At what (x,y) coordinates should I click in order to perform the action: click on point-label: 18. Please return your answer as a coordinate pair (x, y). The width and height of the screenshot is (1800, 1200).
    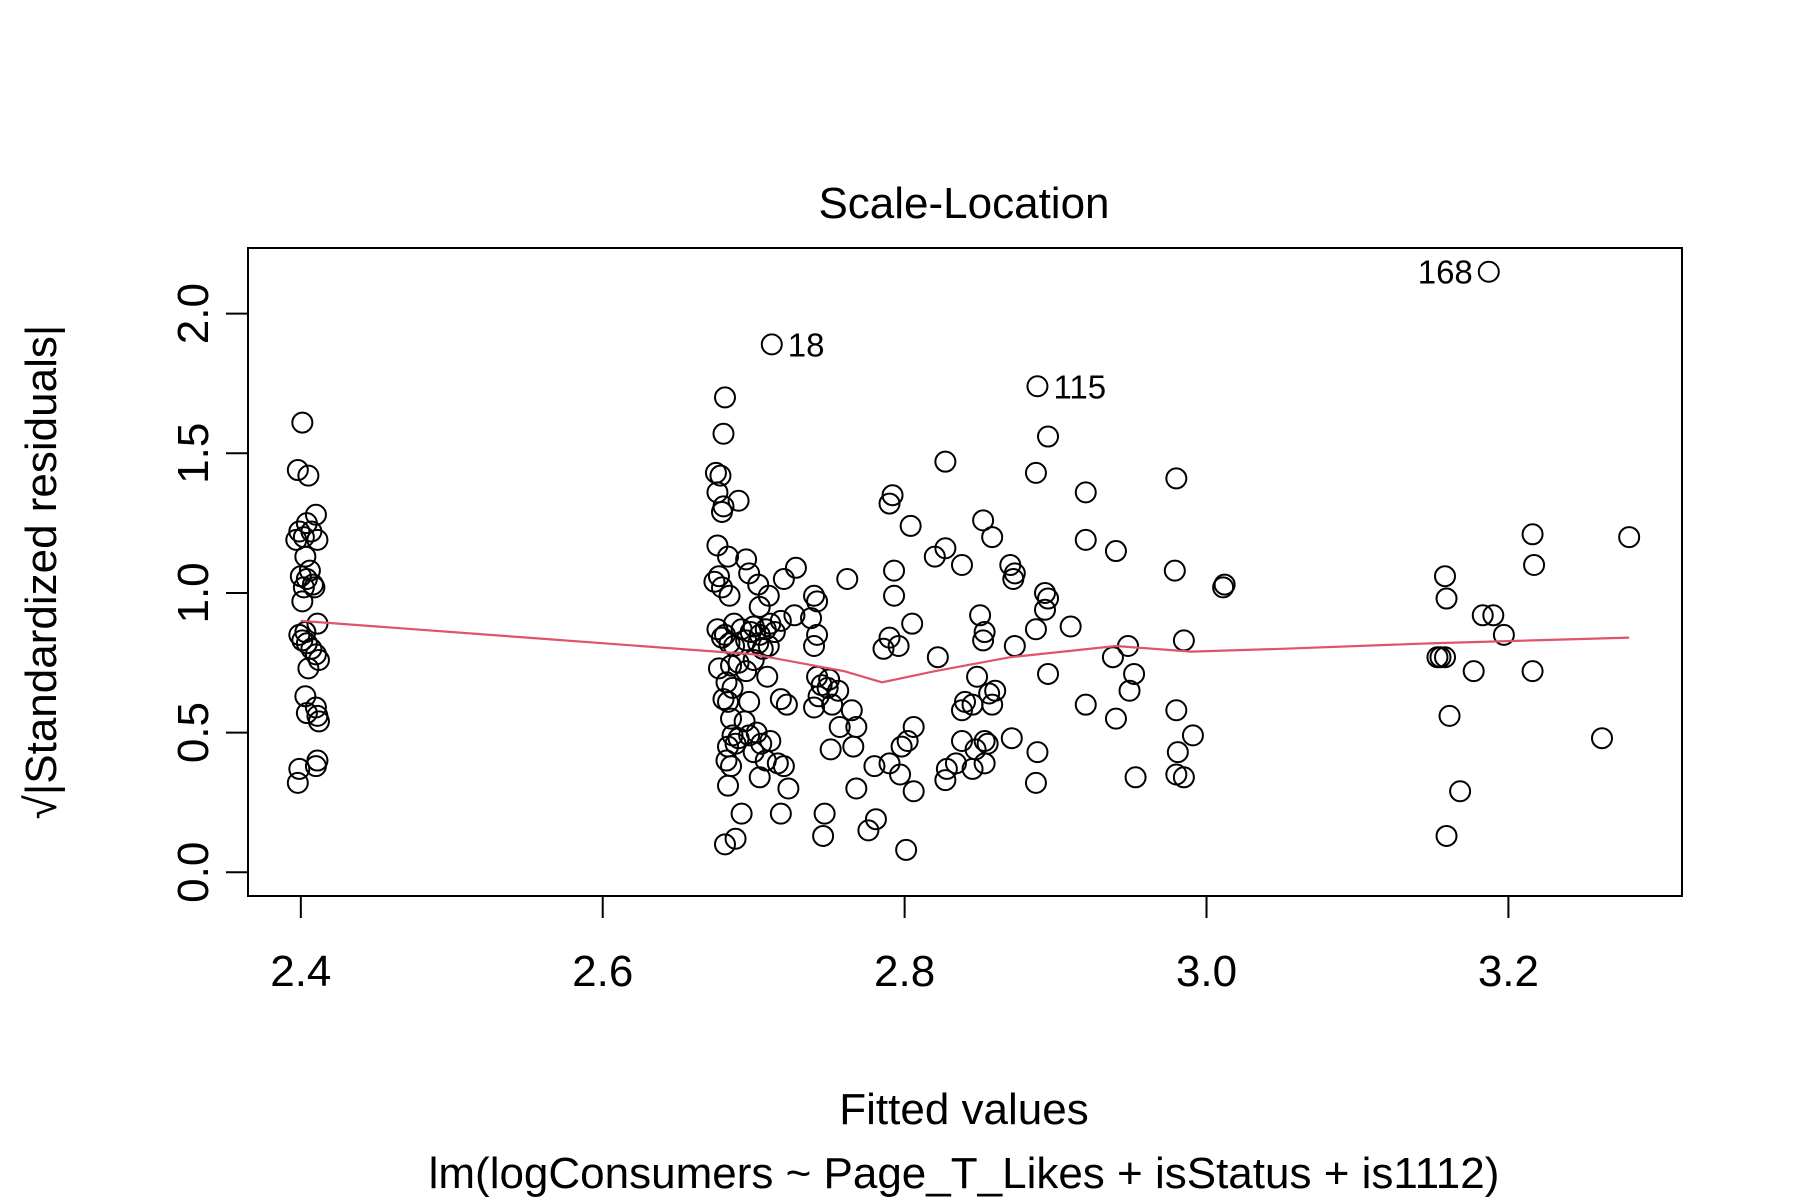
    Looking at the image, I should click on (806, 344).